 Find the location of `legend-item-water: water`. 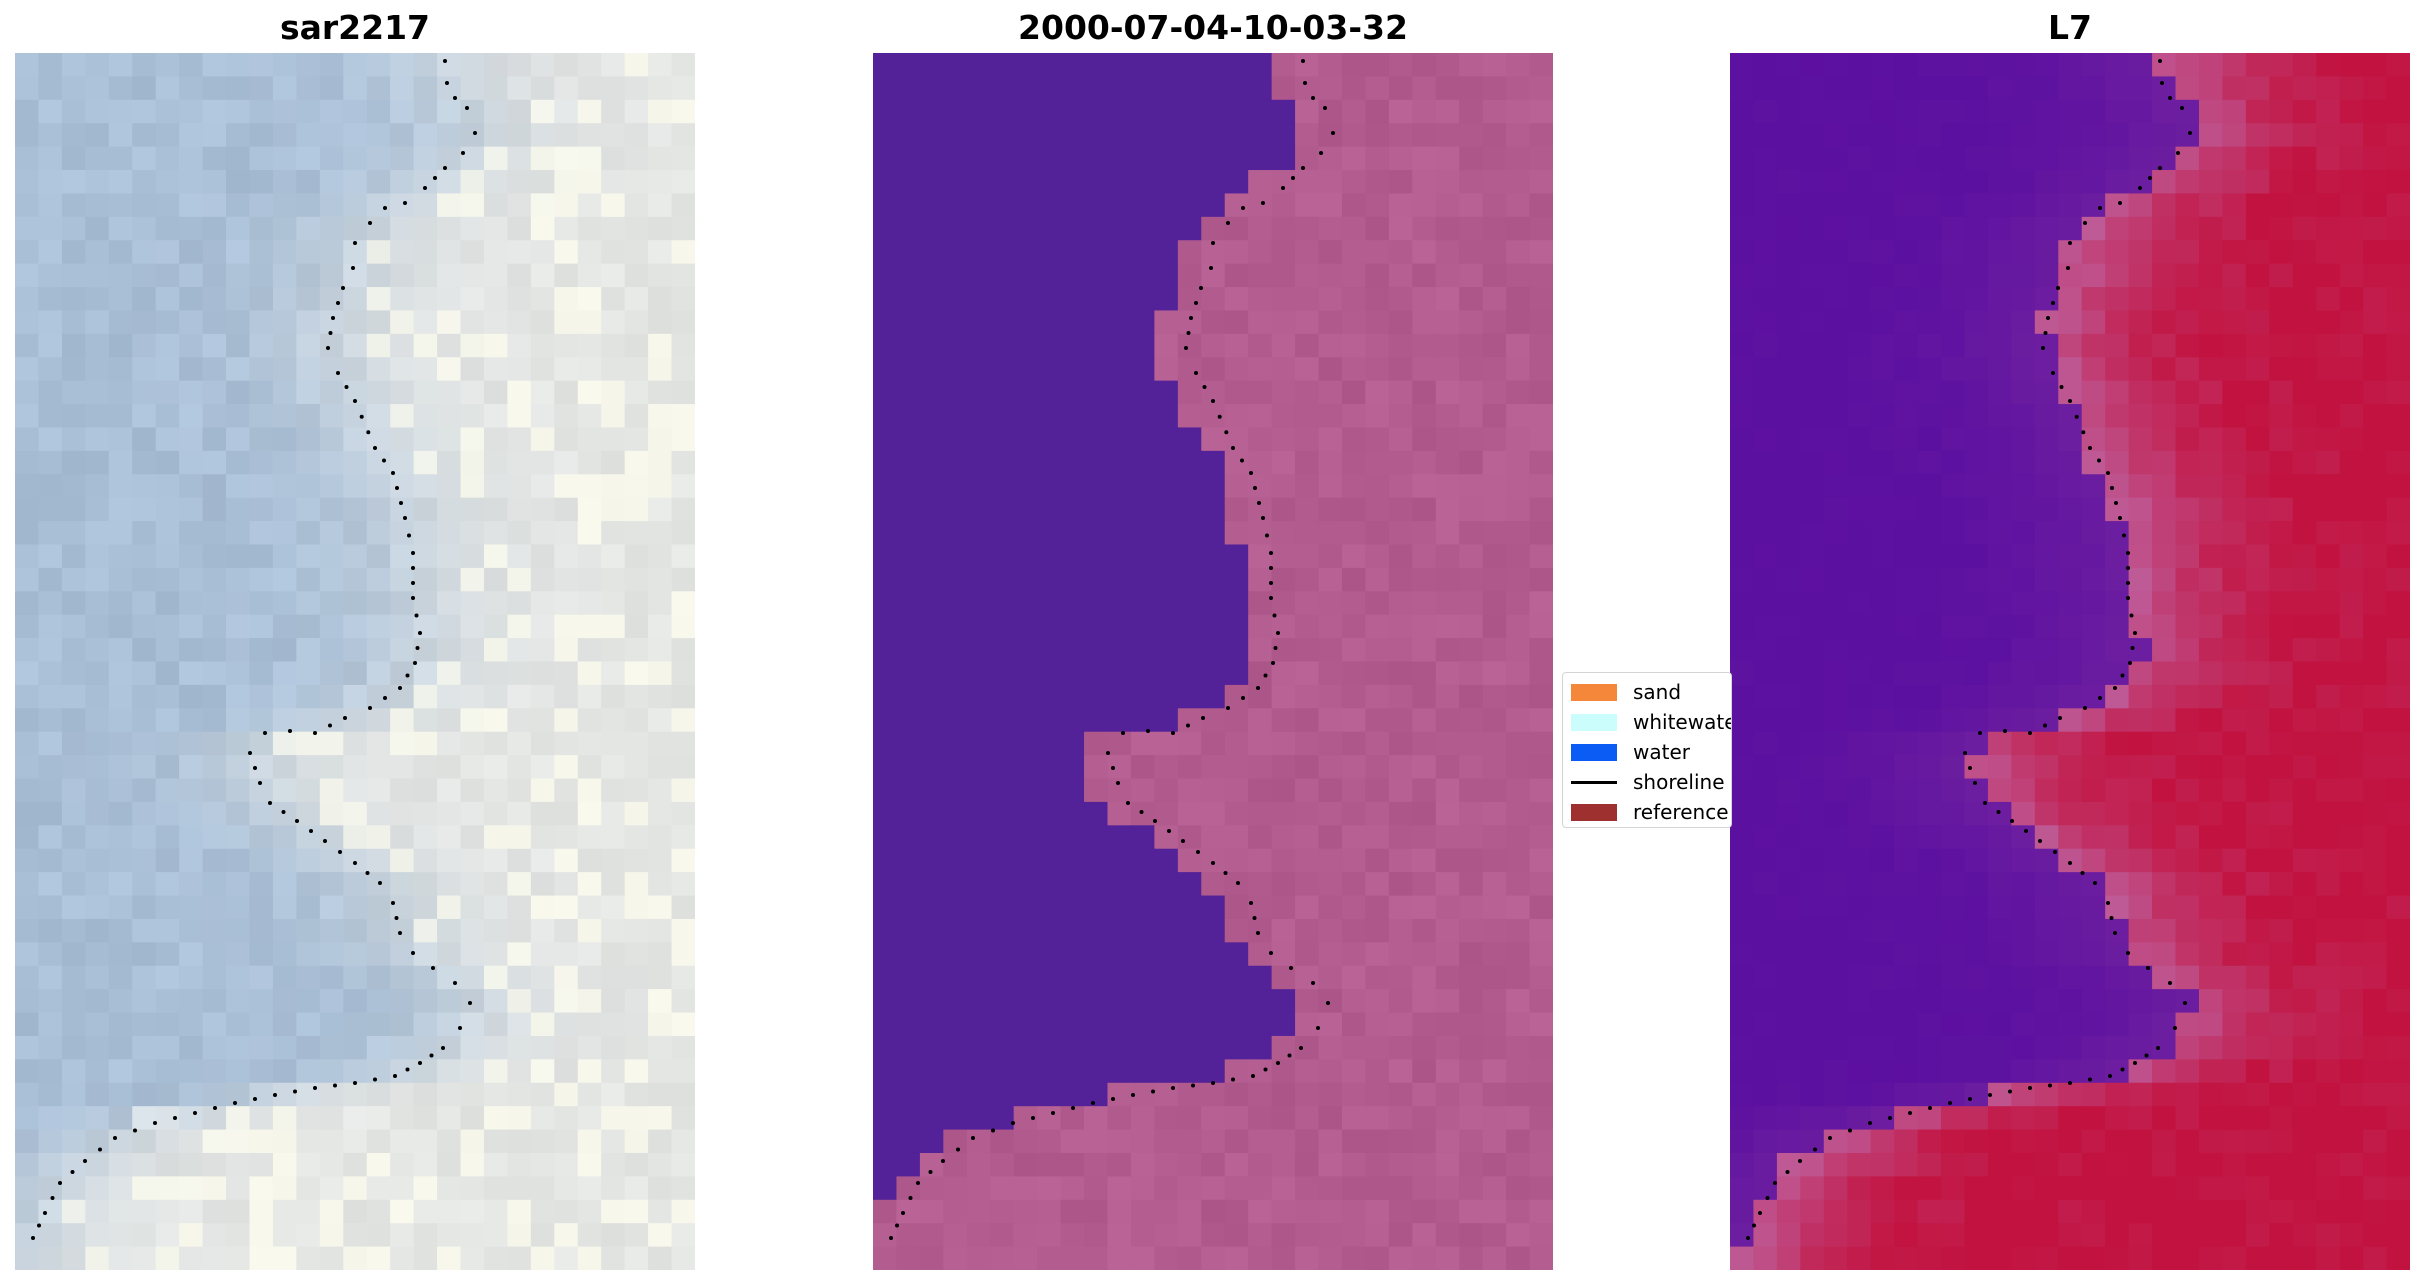

legend-item-water: water is located at coordinates (1630, 752).